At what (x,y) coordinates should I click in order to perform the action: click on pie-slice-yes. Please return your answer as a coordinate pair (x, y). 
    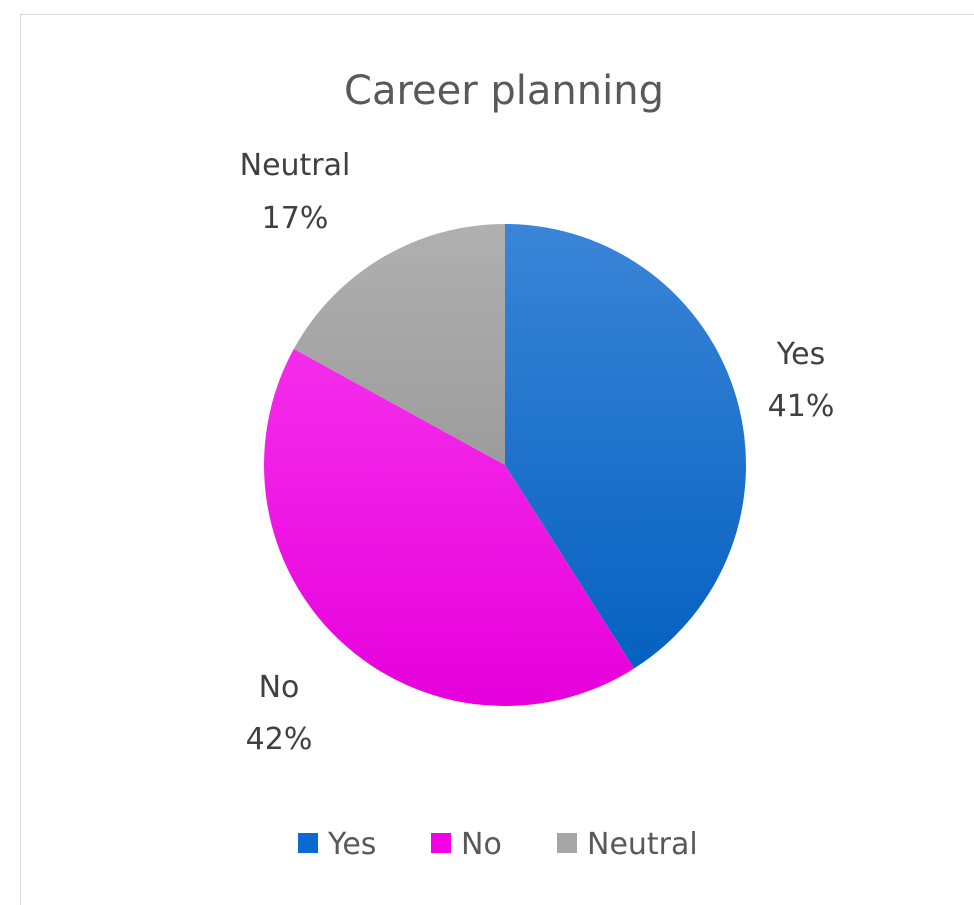
    Looking at the image, I should click on (626, 446).